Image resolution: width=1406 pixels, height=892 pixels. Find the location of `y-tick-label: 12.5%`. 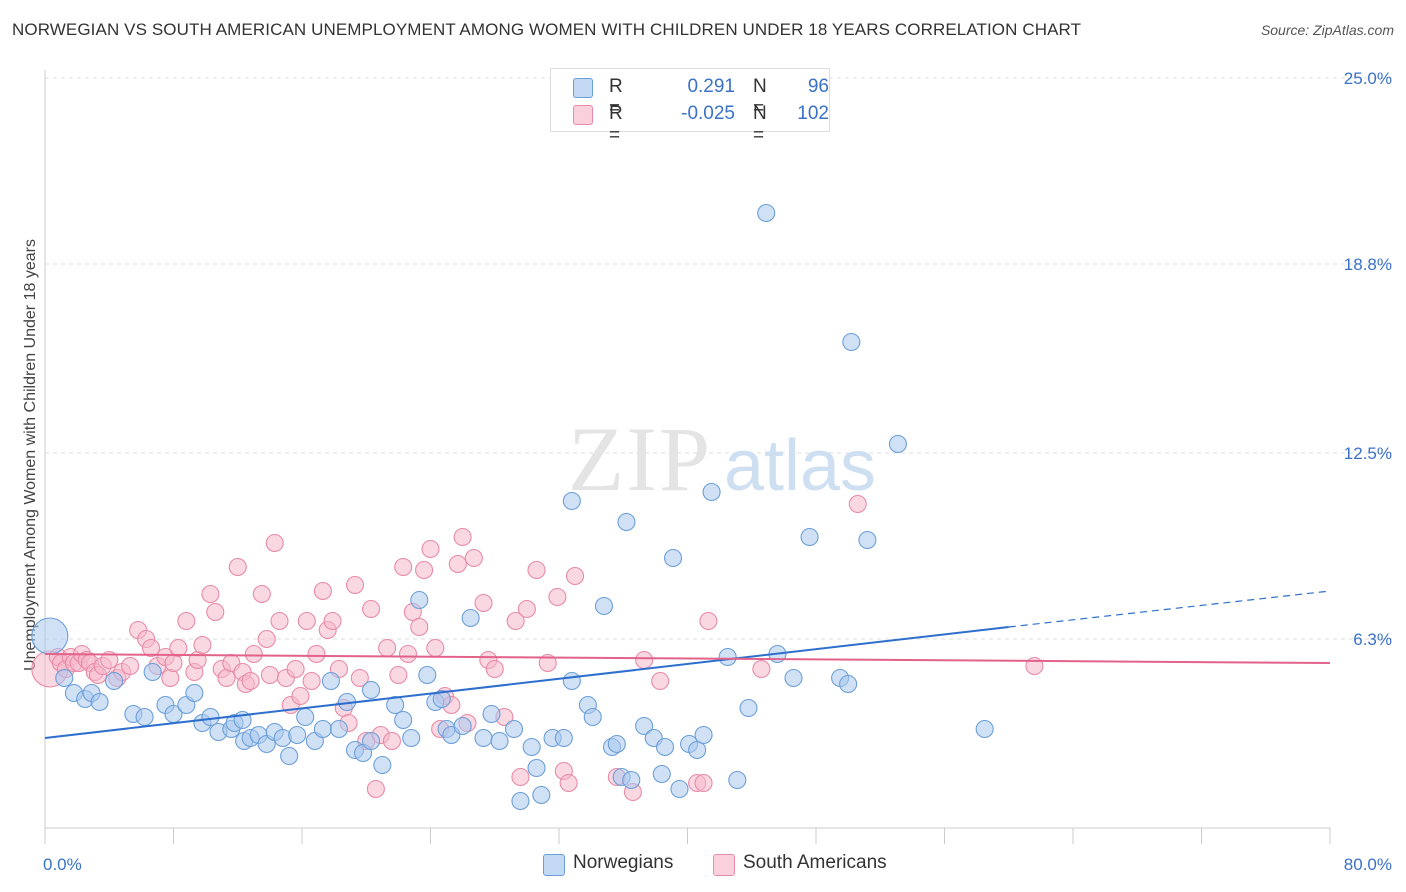

y-tick-label: 12.5% is located at coordinates (1368, 453).